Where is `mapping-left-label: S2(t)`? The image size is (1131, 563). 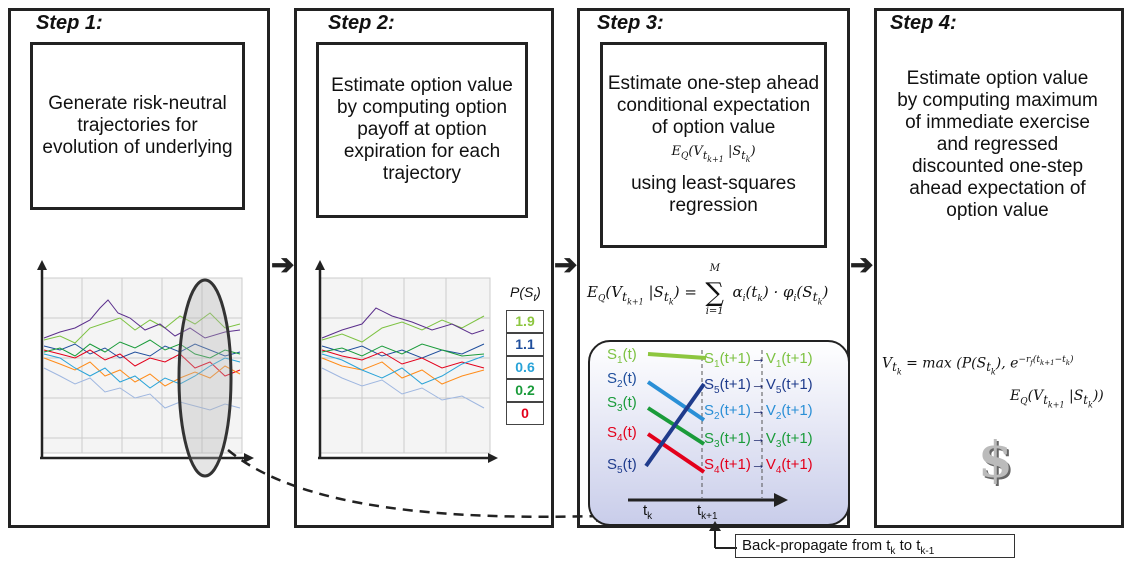 mapping-left-label: S2(t) is located at coordinates (622, 380).